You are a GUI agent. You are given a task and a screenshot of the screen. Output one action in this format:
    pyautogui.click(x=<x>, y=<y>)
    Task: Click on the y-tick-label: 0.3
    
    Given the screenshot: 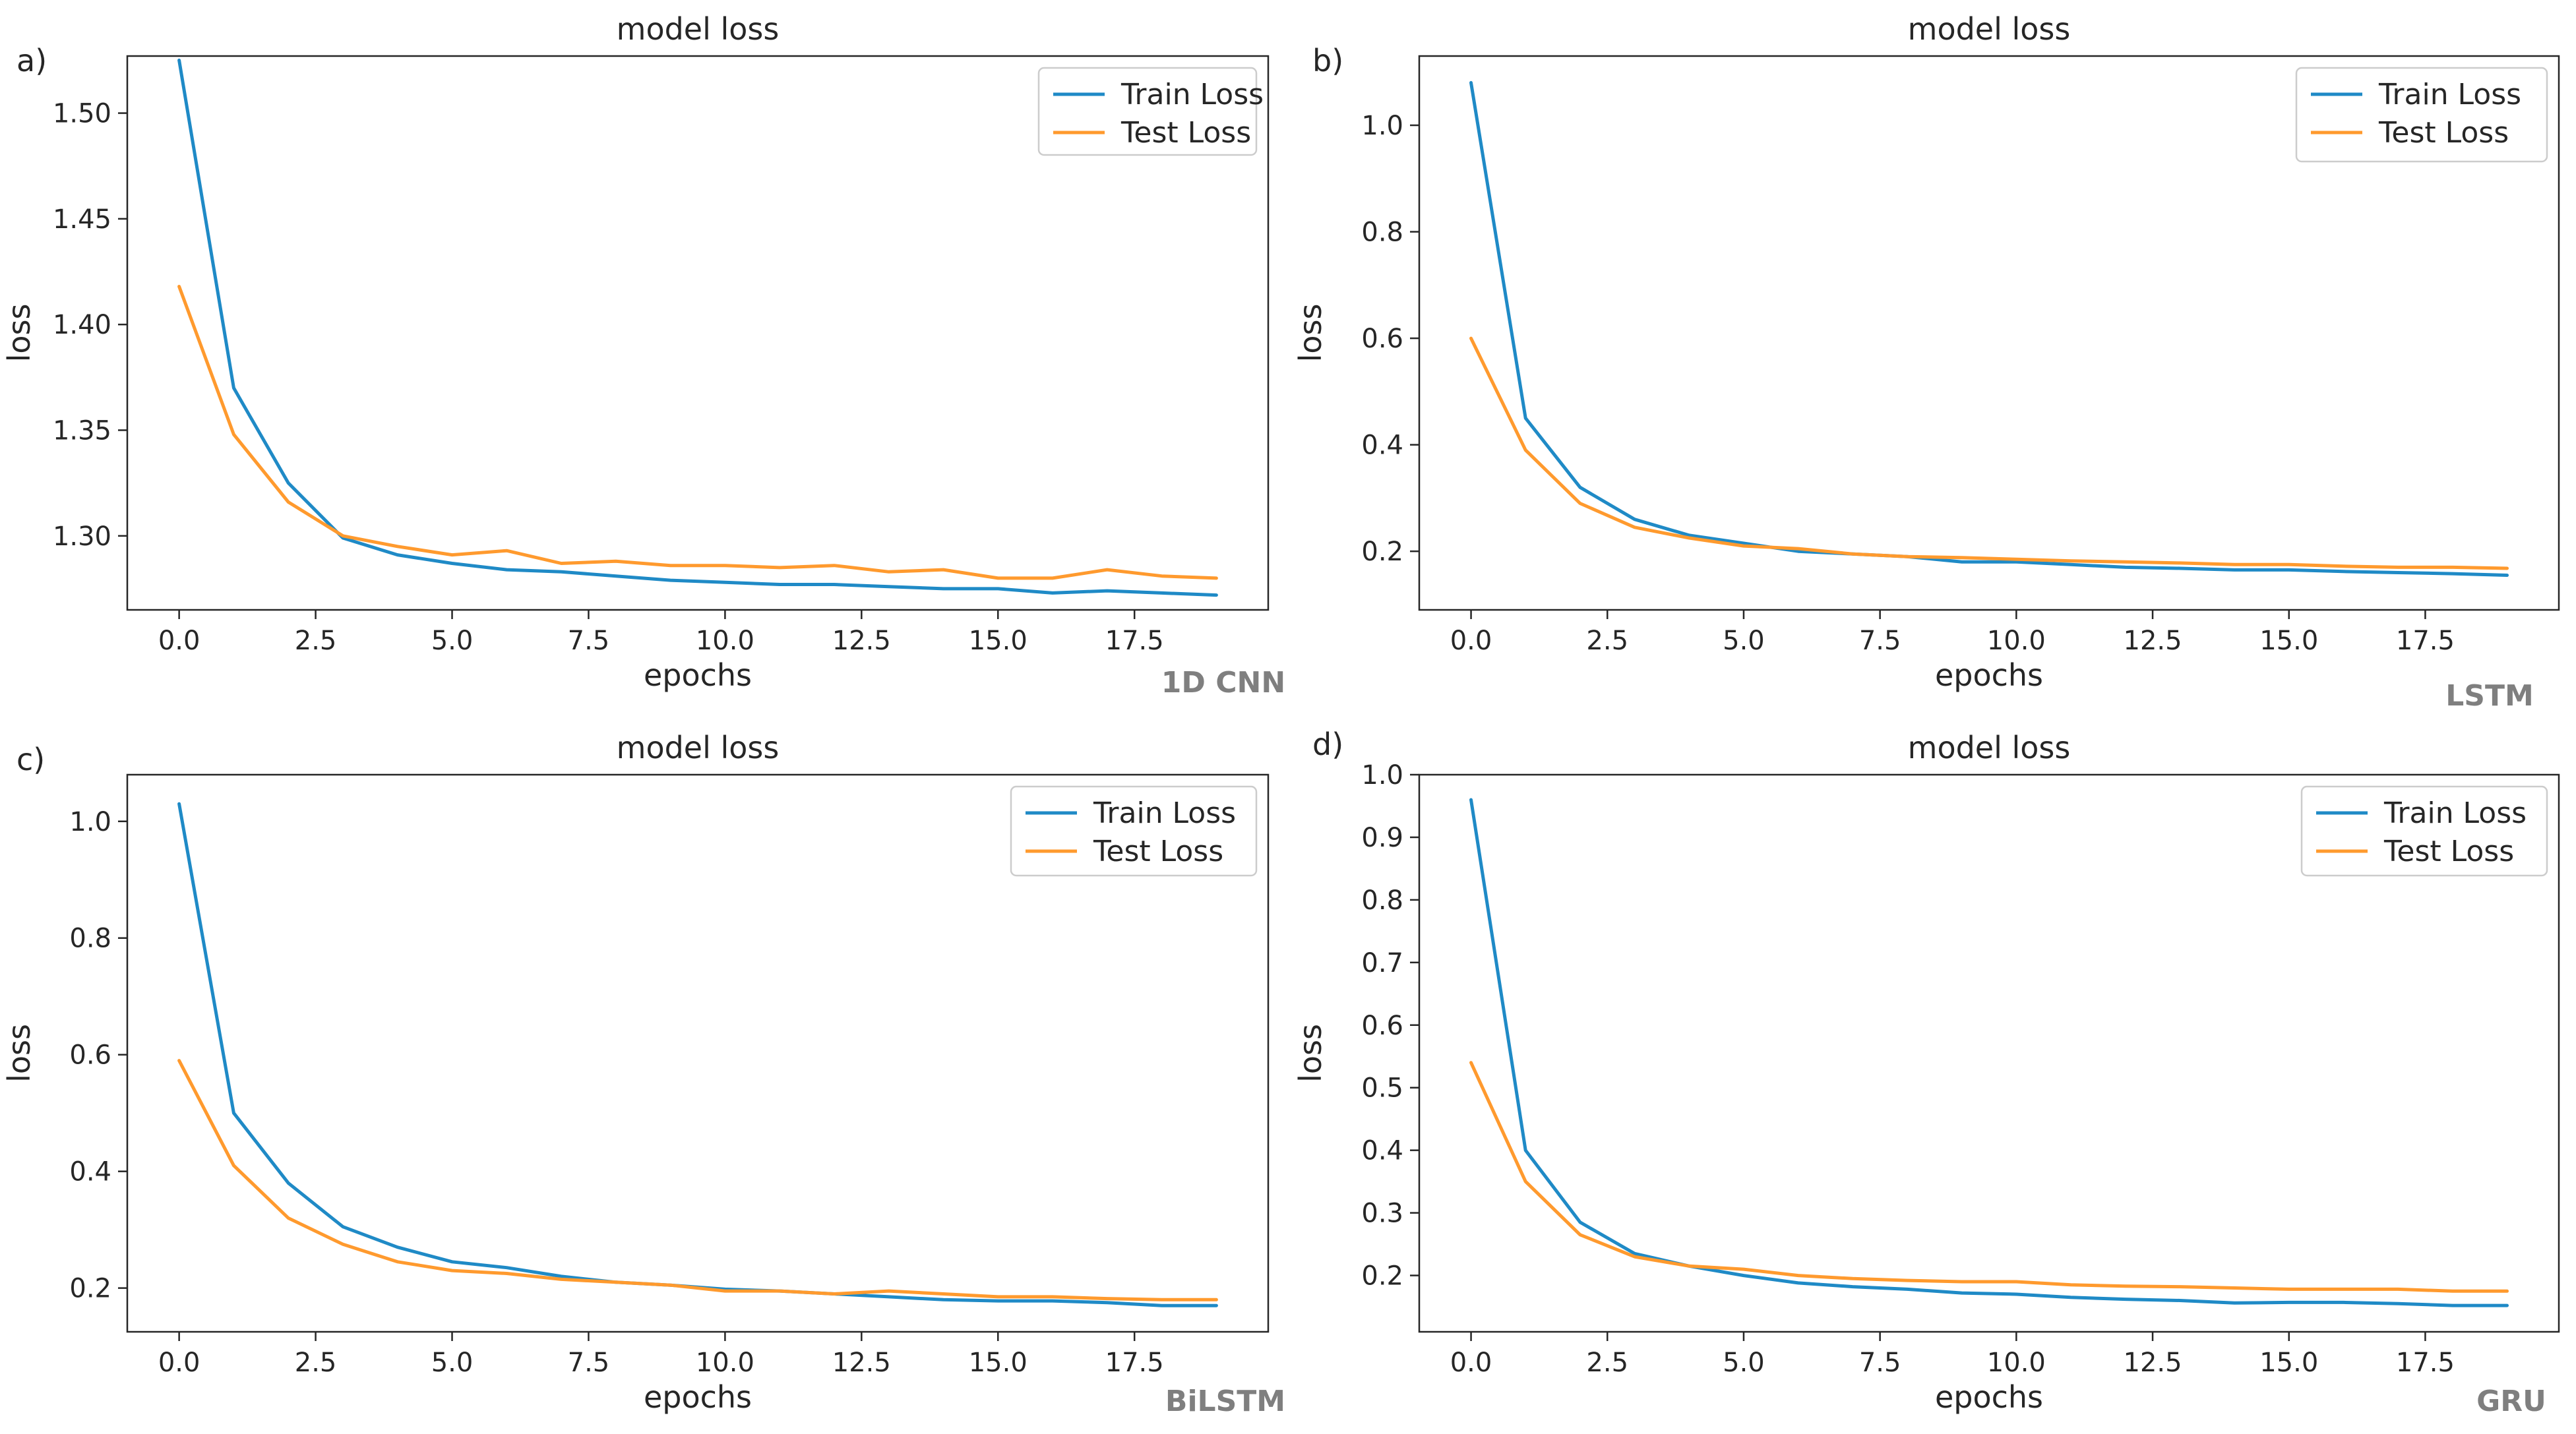 What is the action you would take?
    pyautogui.click(x=1382, y=1214)
    